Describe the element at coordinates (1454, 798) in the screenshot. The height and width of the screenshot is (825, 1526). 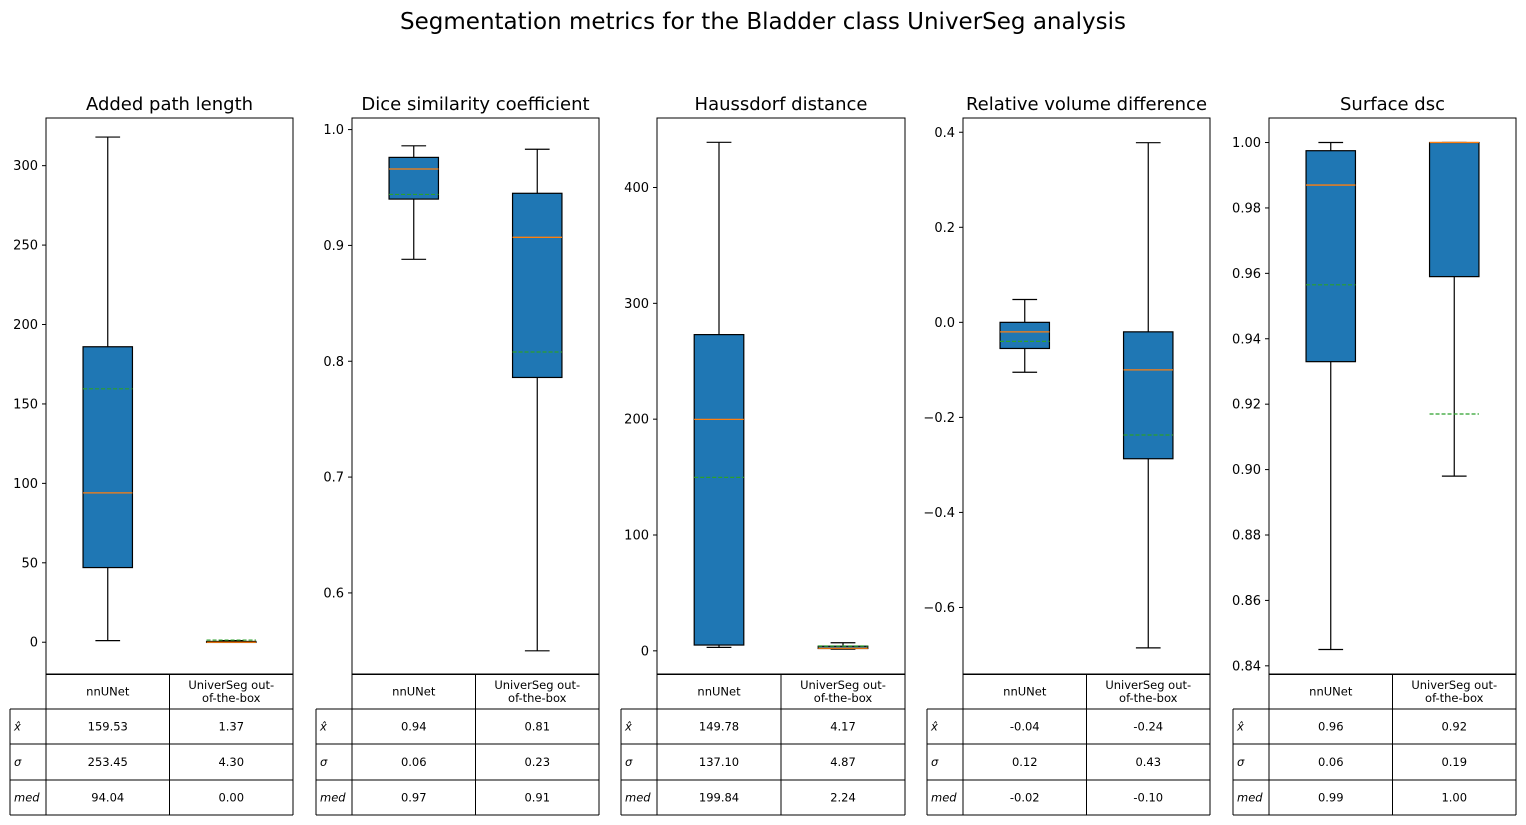
I see `table-cell: 1.00` at that location.